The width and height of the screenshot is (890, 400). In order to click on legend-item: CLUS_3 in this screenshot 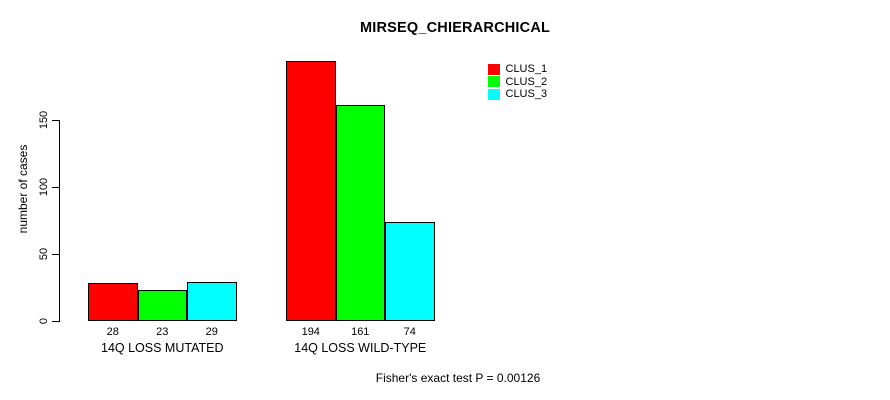, I will do `click(517, 94)`.